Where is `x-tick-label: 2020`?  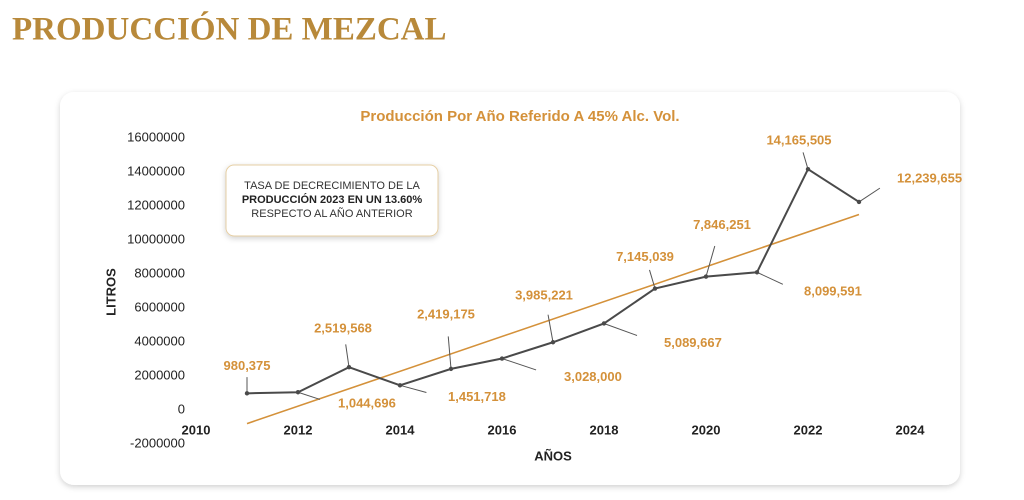
x-tick-label: 2020 is located at coordinates (706, 429).